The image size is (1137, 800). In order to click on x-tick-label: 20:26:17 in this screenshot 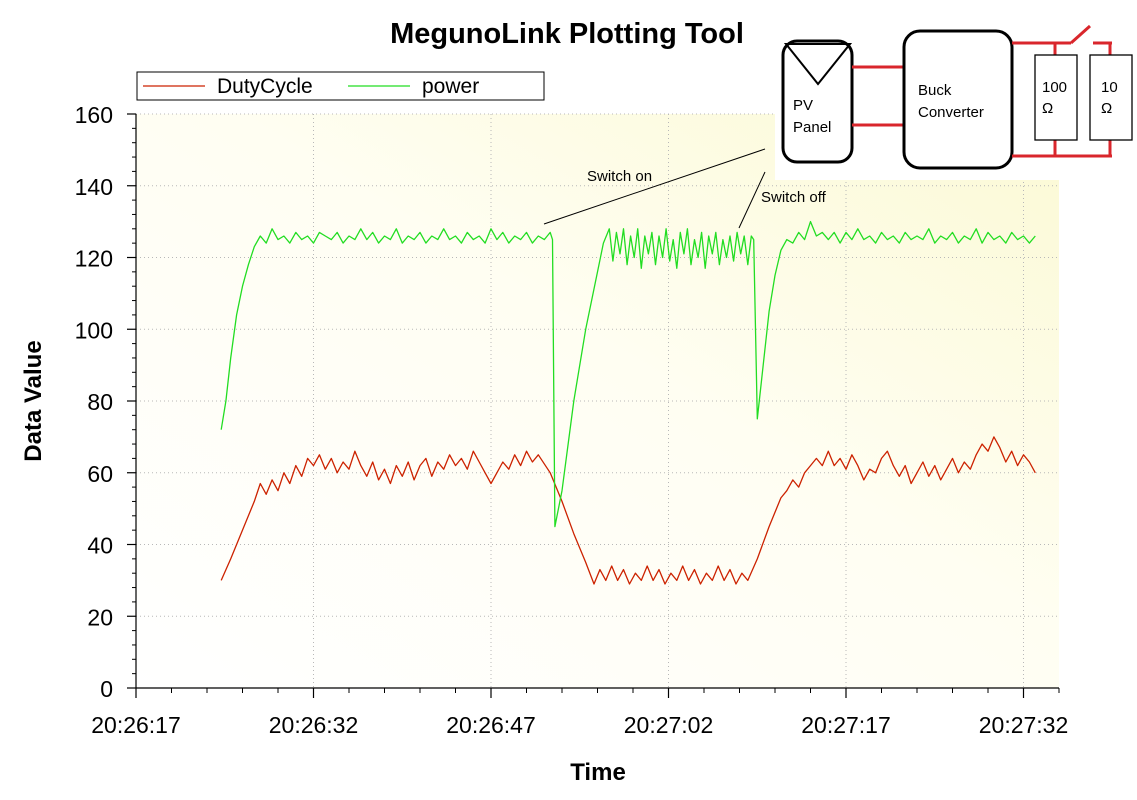, I will do `click(136, 725)`.